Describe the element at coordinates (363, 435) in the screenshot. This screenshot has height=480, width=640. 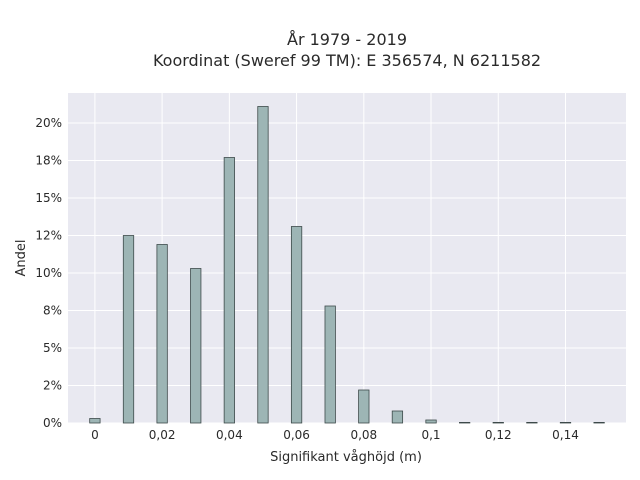
I see `x-tick-label-4: 0,08` at that location.